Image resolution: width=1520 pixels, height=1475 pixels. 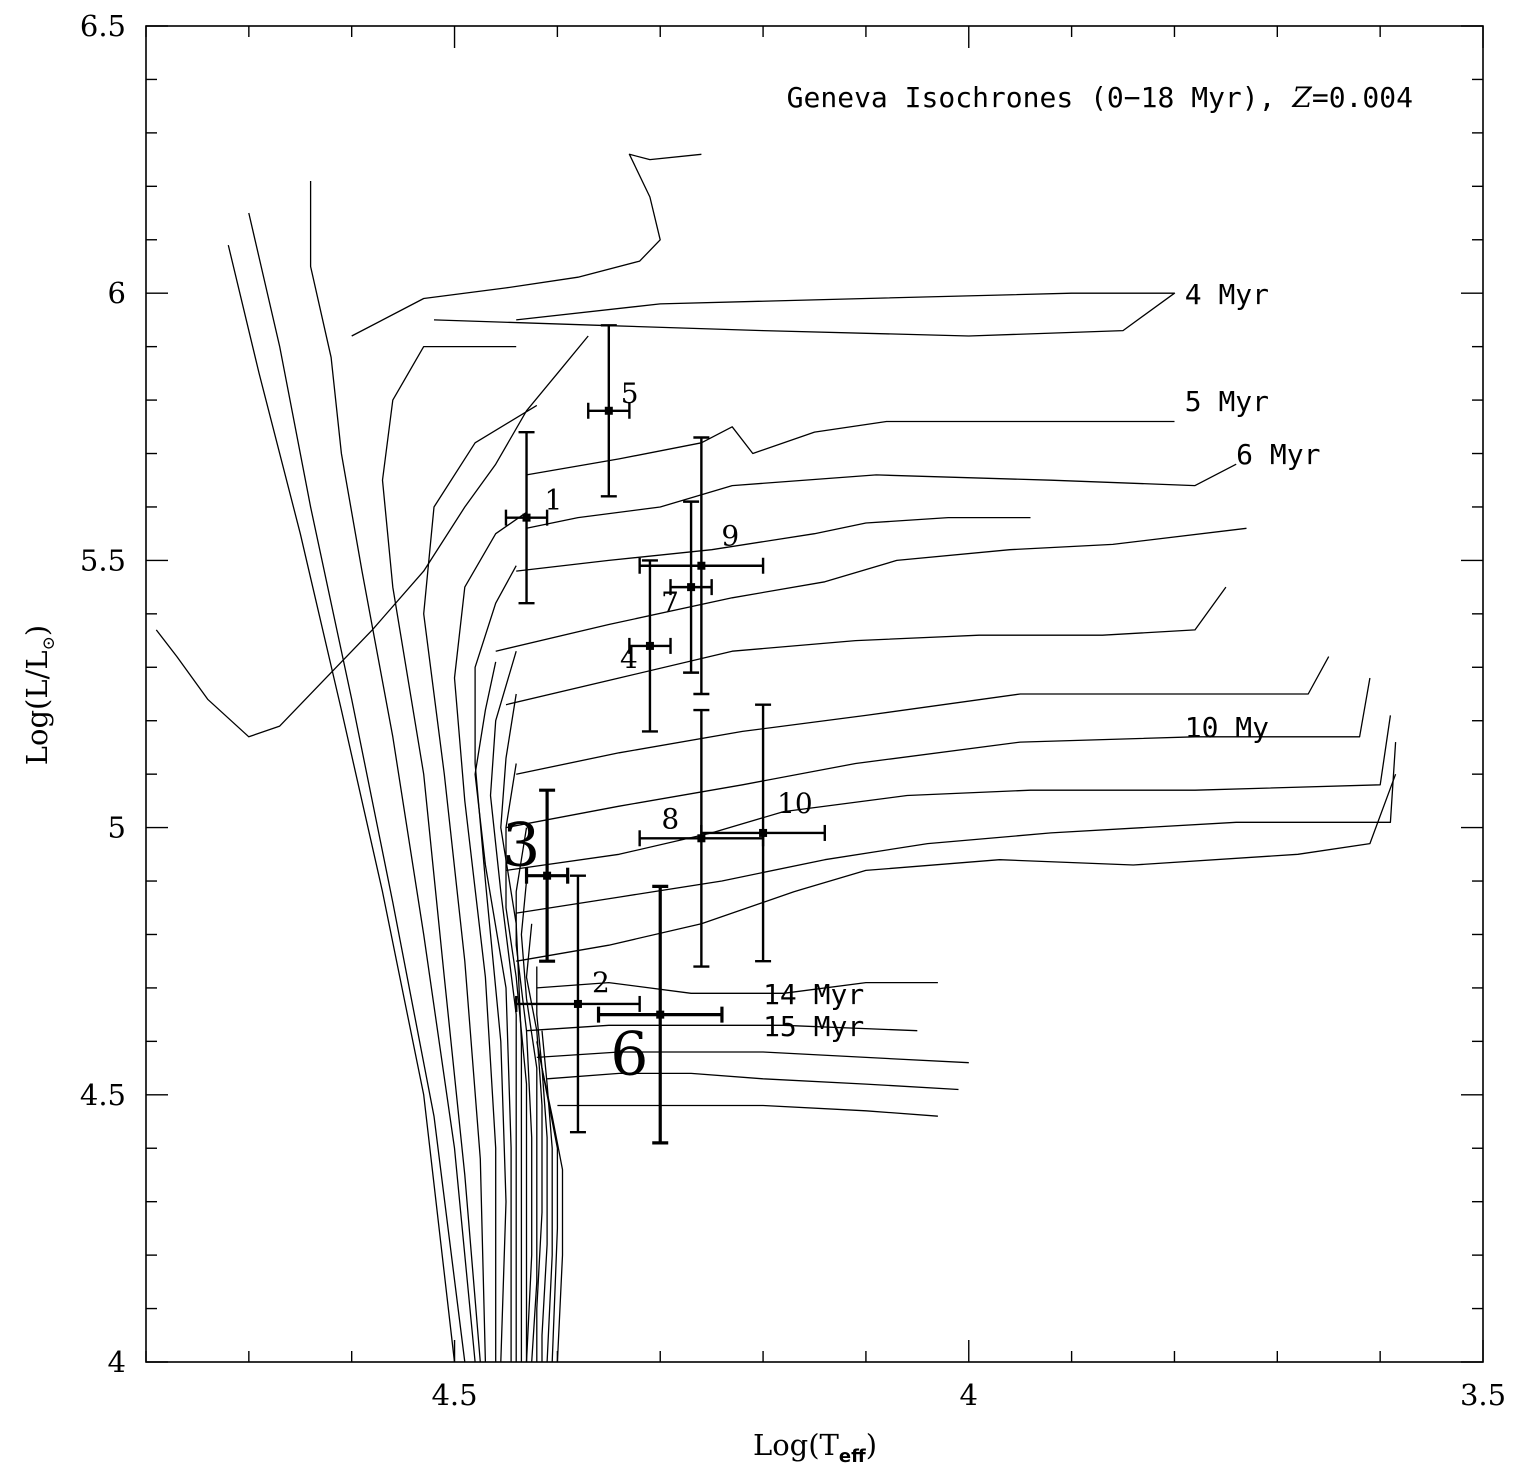 What do you see at coordinates (117, 828) in the screenshot?
I see `y-tick-label: 5` at bounding box center [117, 828].